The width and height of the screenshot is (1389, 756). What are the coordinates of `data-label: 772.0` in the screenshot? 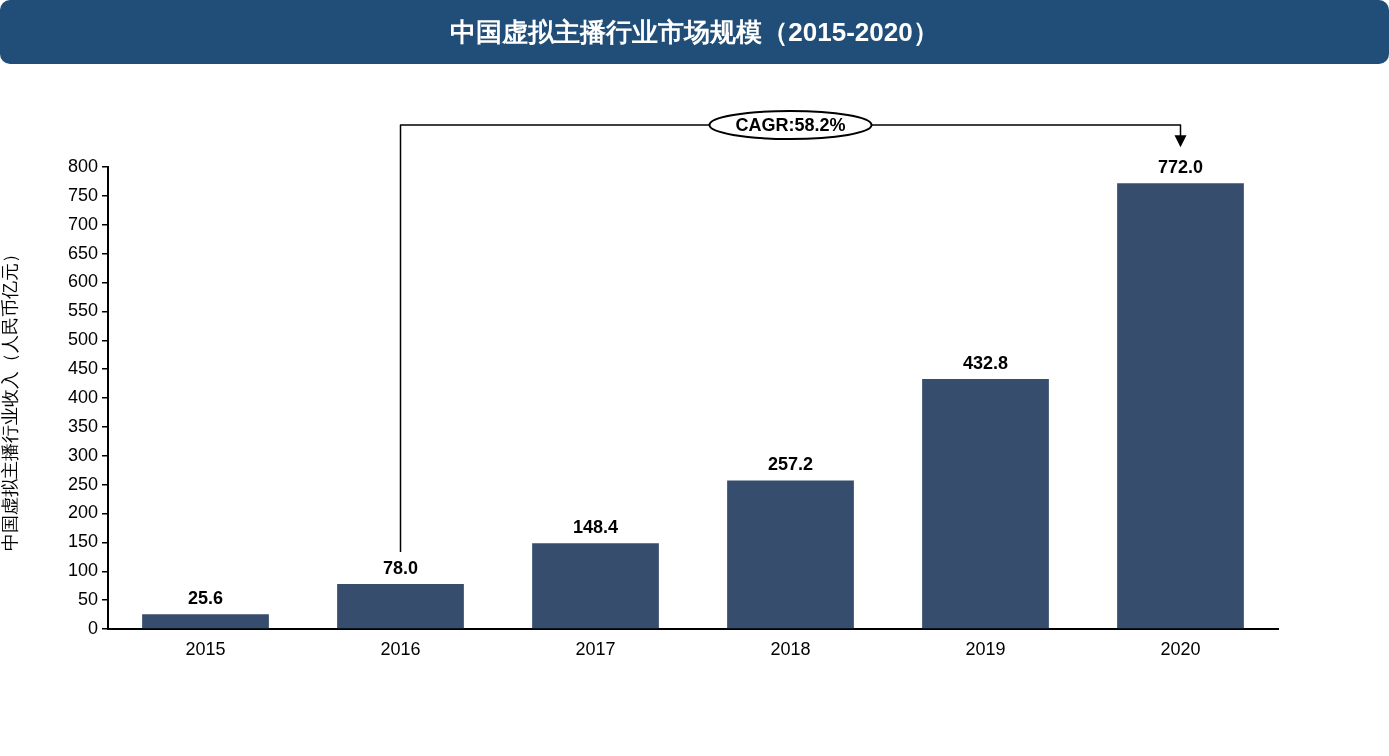 It's located at (1180, 167).